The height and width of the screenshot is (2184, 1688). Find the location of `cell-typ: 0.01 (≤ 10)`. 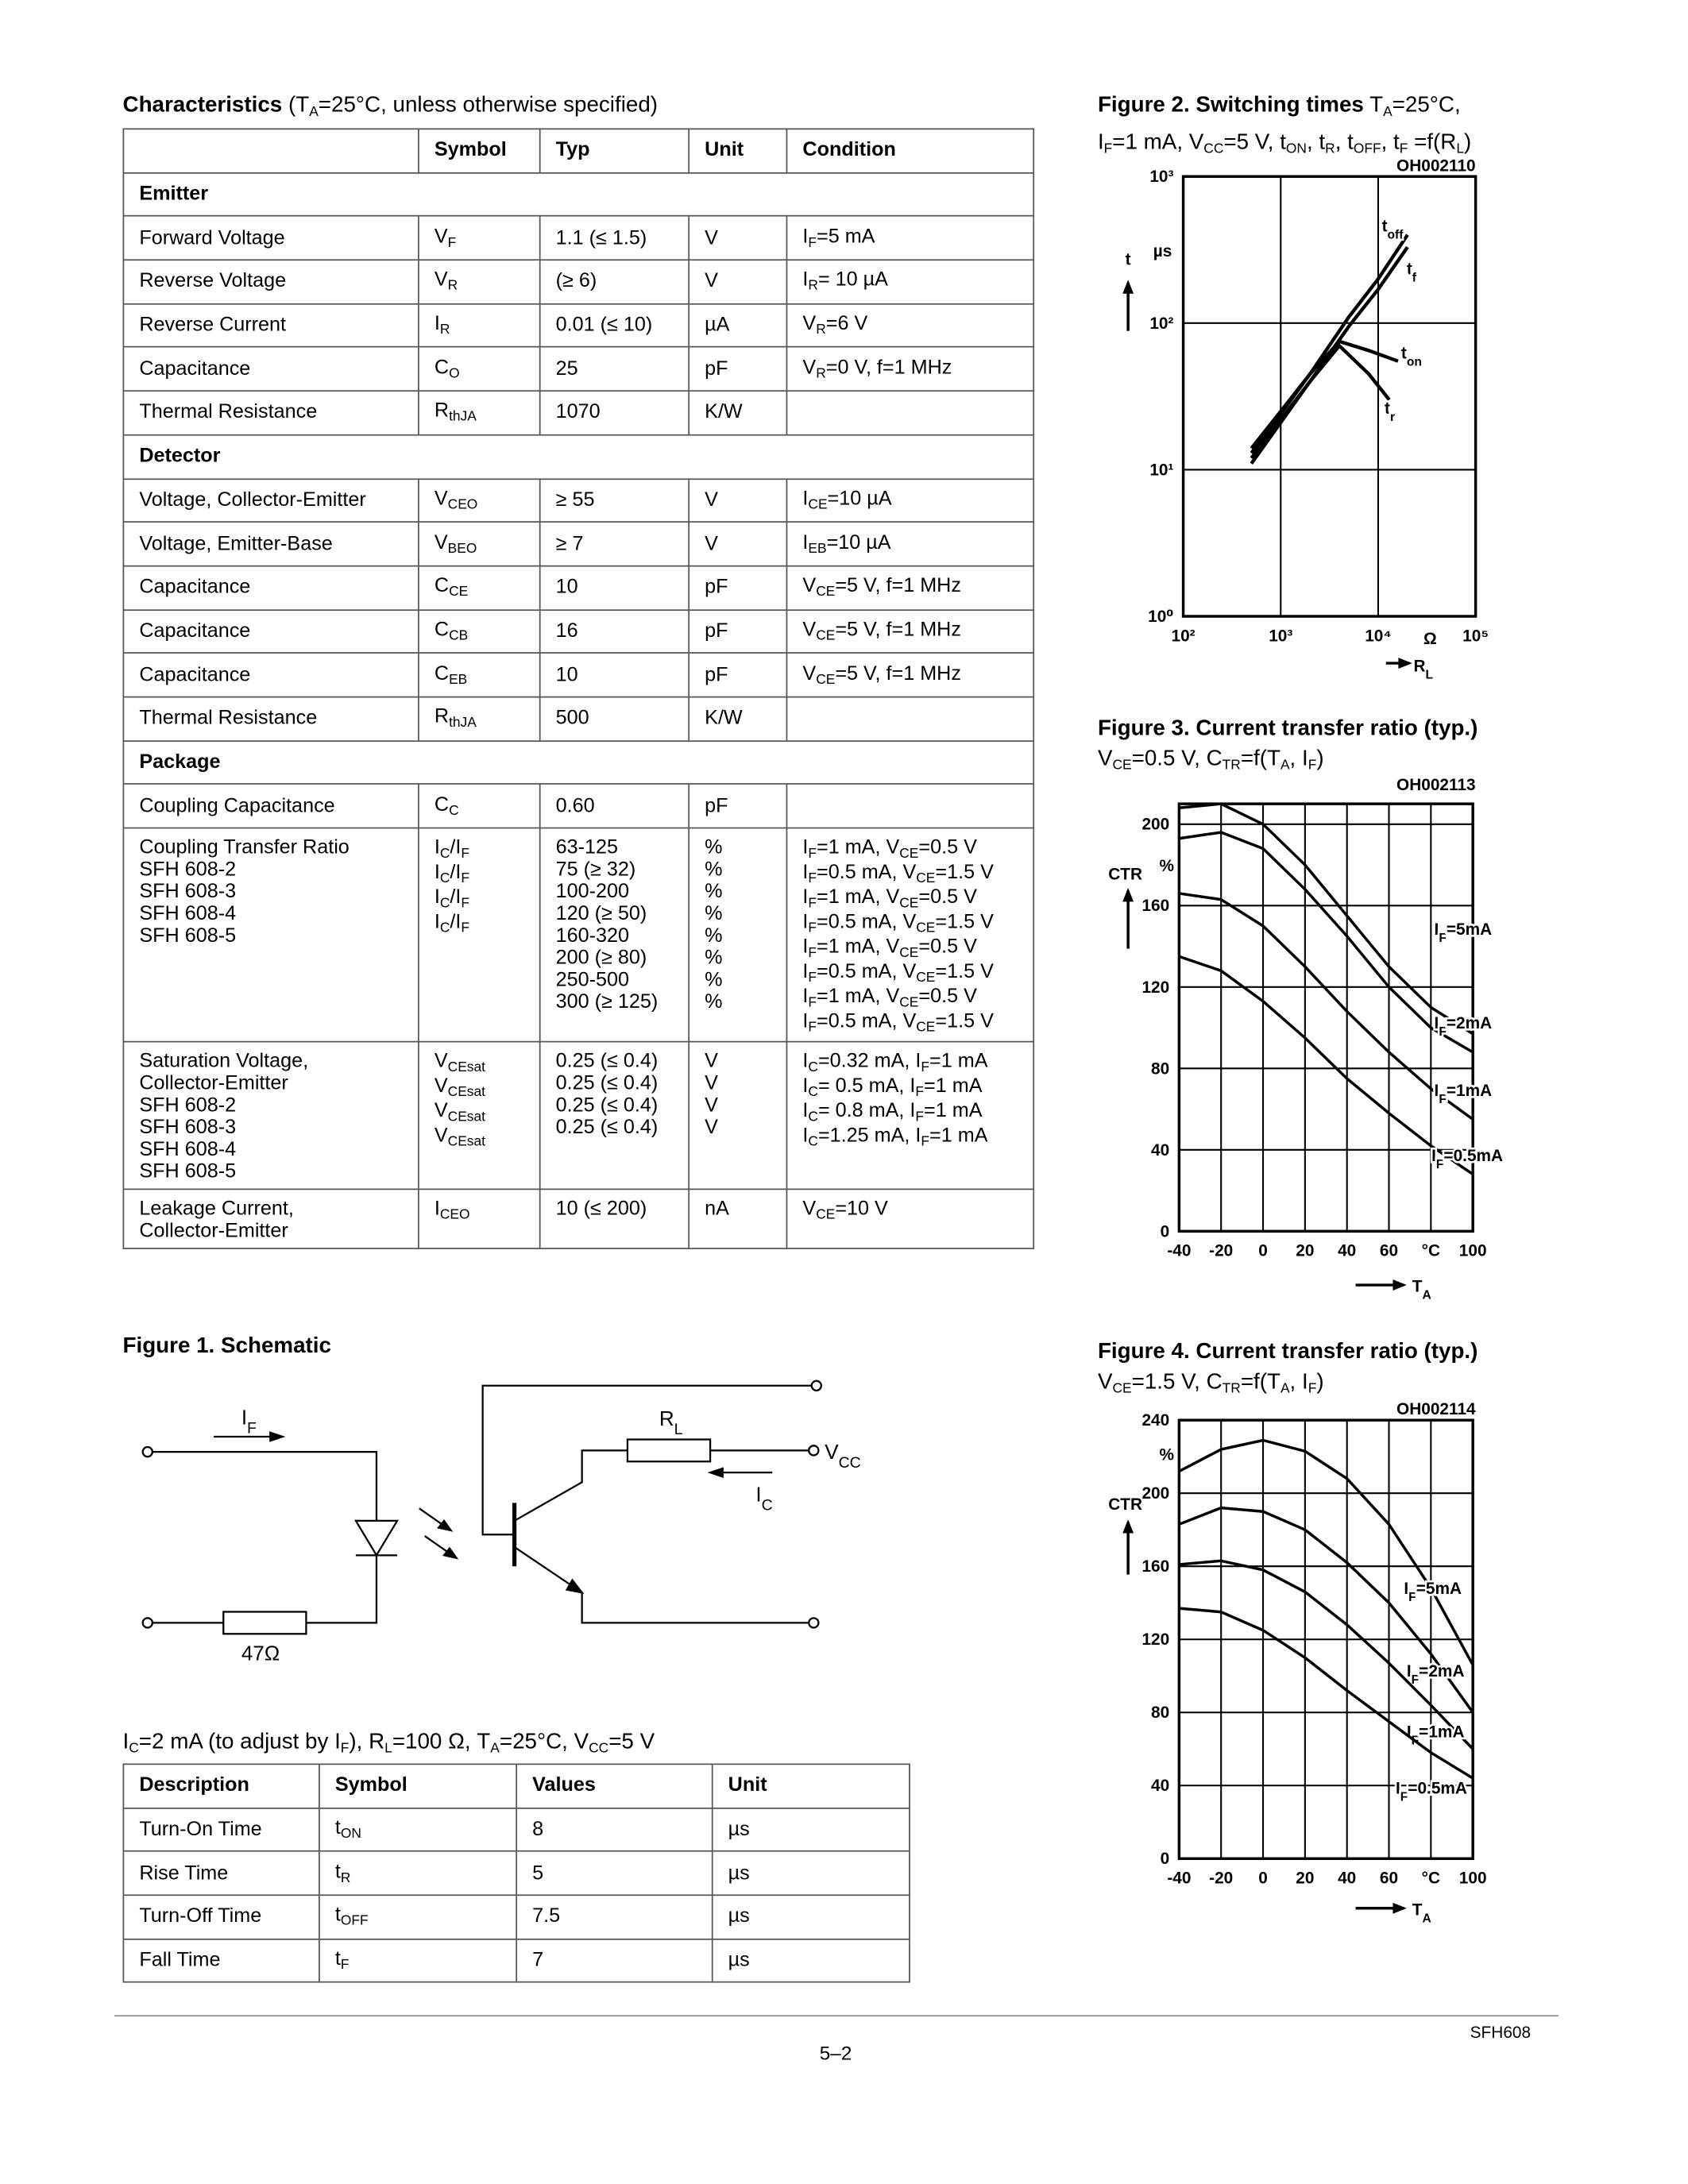

cell-typ: 0.01 (≤ 10) is located at coordinates (615, 326).